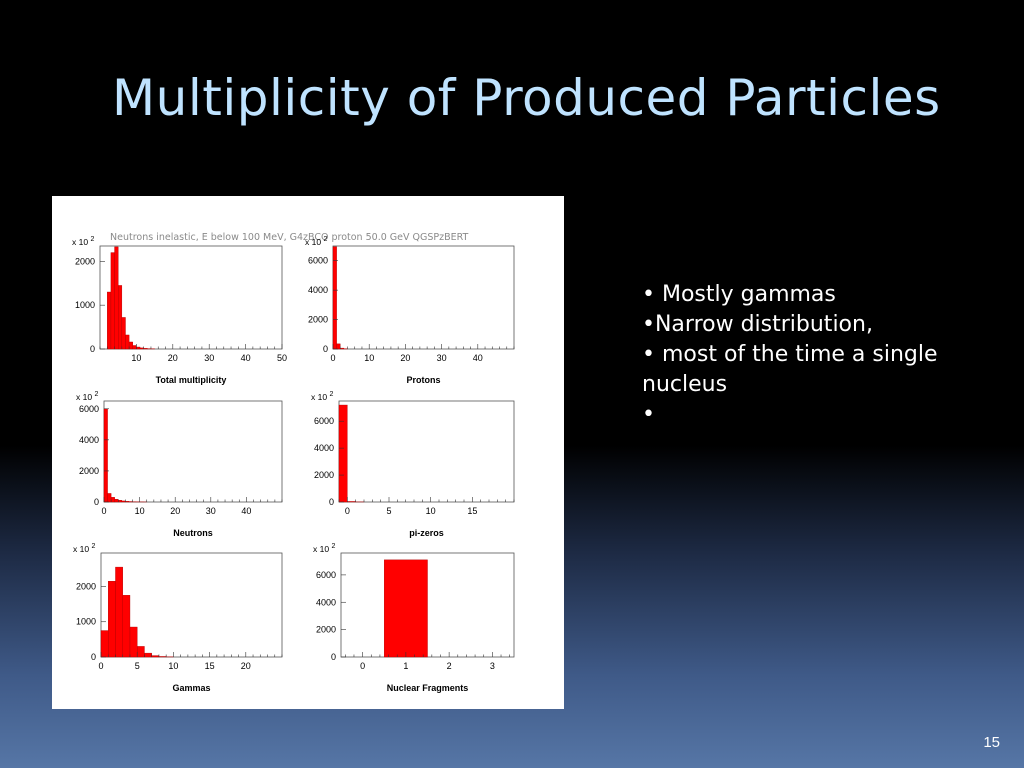 Image resolution: width=1024 pixels, height=768 pixels. Describe the element at coordinates (526, 98) in the screenshot. I see `slide-title: Multiplicity of Produced Particles` at that location.